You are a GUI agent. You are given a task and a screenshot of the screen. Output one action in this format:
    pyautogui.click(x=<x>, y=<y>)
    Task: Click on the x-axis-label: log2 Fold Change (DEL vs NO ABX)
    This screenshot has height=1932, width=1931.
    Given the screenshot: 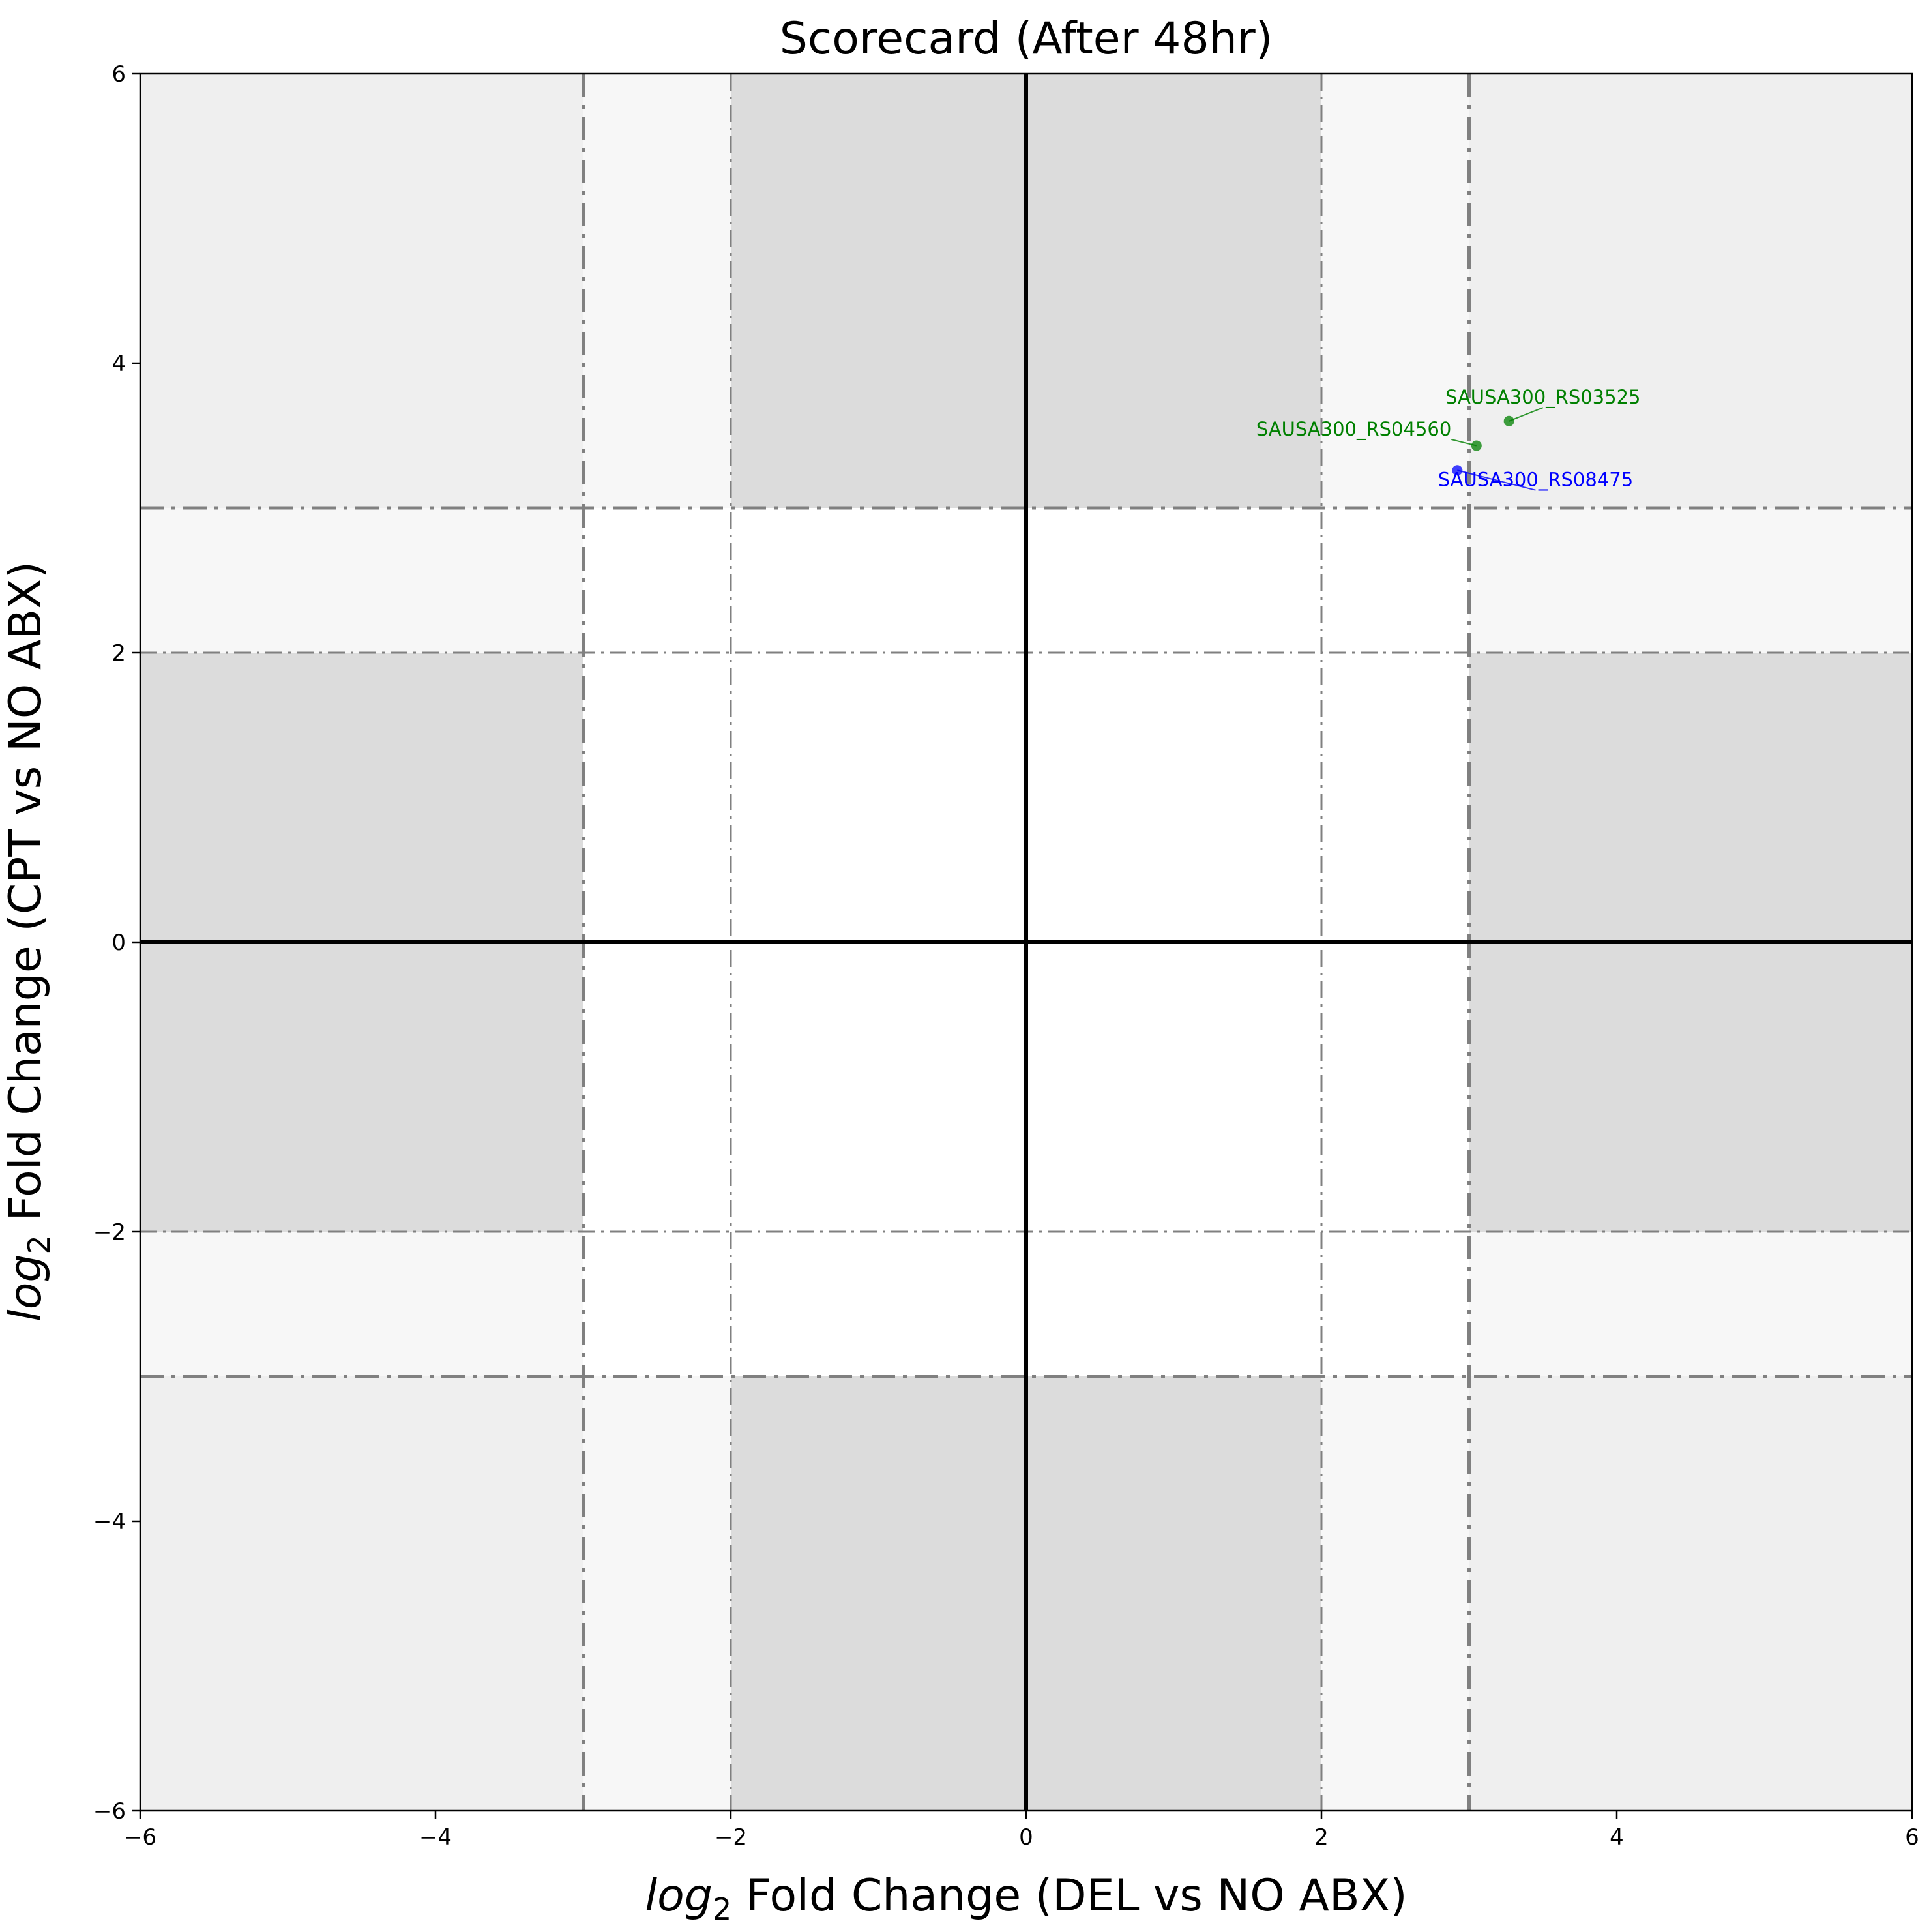 What is the action you would take?
    pyautogui.click(x=1026, y=1898)
    